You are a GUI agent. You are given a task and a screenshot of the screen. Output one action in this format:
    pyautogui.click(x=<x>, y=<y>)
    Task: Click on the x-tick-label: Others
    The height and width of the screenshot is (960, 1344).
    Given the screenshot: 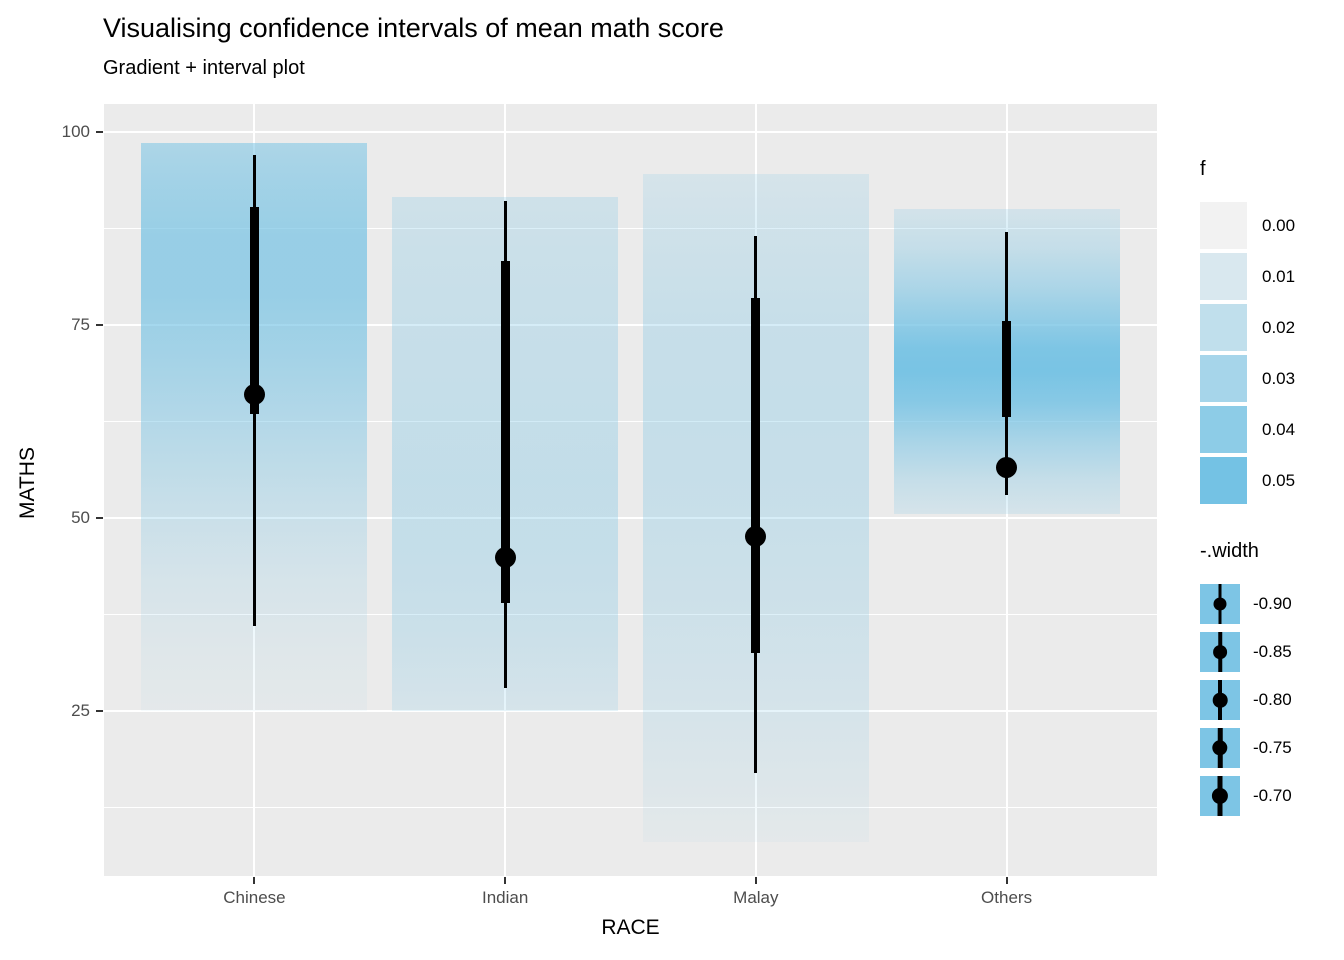 What is the action you would take?
    pyautogui.click(x=1007, y=897)
    